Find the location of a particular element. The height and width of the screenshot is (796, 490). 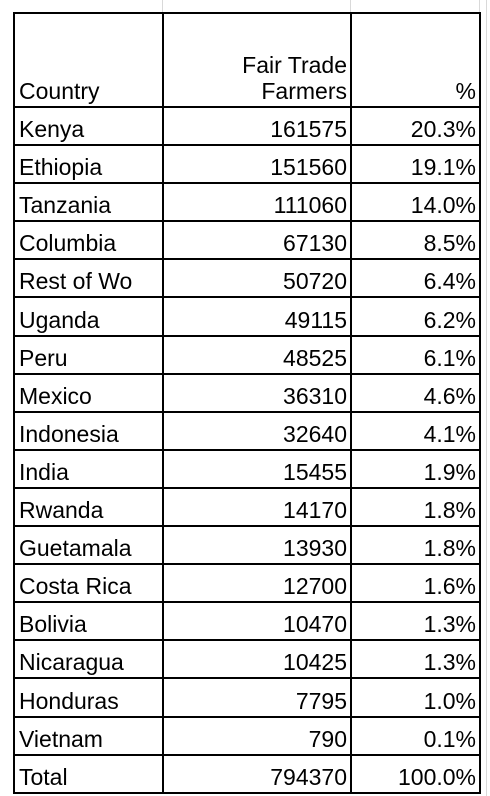

table-cell: Ethiopia is located at coordinates (89, 165).